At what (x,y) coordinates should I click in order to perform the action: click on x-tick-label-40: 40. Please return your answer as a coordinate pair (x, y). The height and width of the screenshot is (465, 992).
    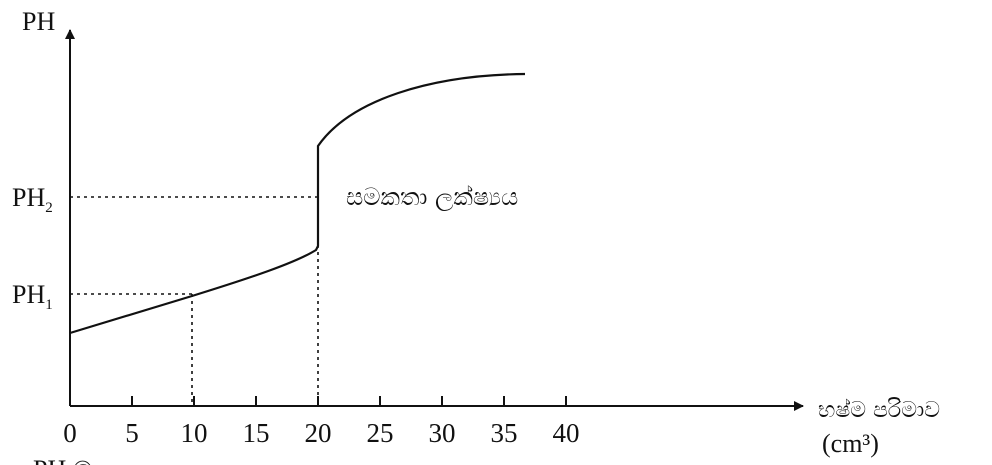
    Looking at the image, I should click on (566, 433).